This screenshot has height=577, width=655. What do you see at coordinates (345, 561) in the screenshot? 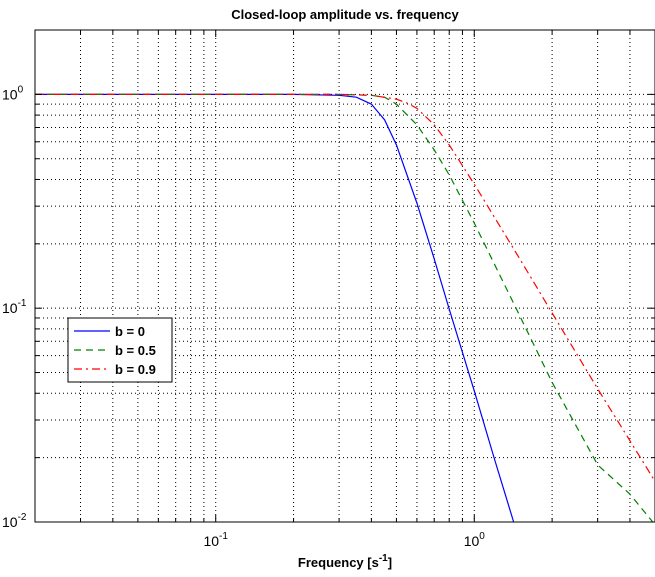
I see `x-axis-label: Frequency [s-1]` at bounding box center [345, 561].